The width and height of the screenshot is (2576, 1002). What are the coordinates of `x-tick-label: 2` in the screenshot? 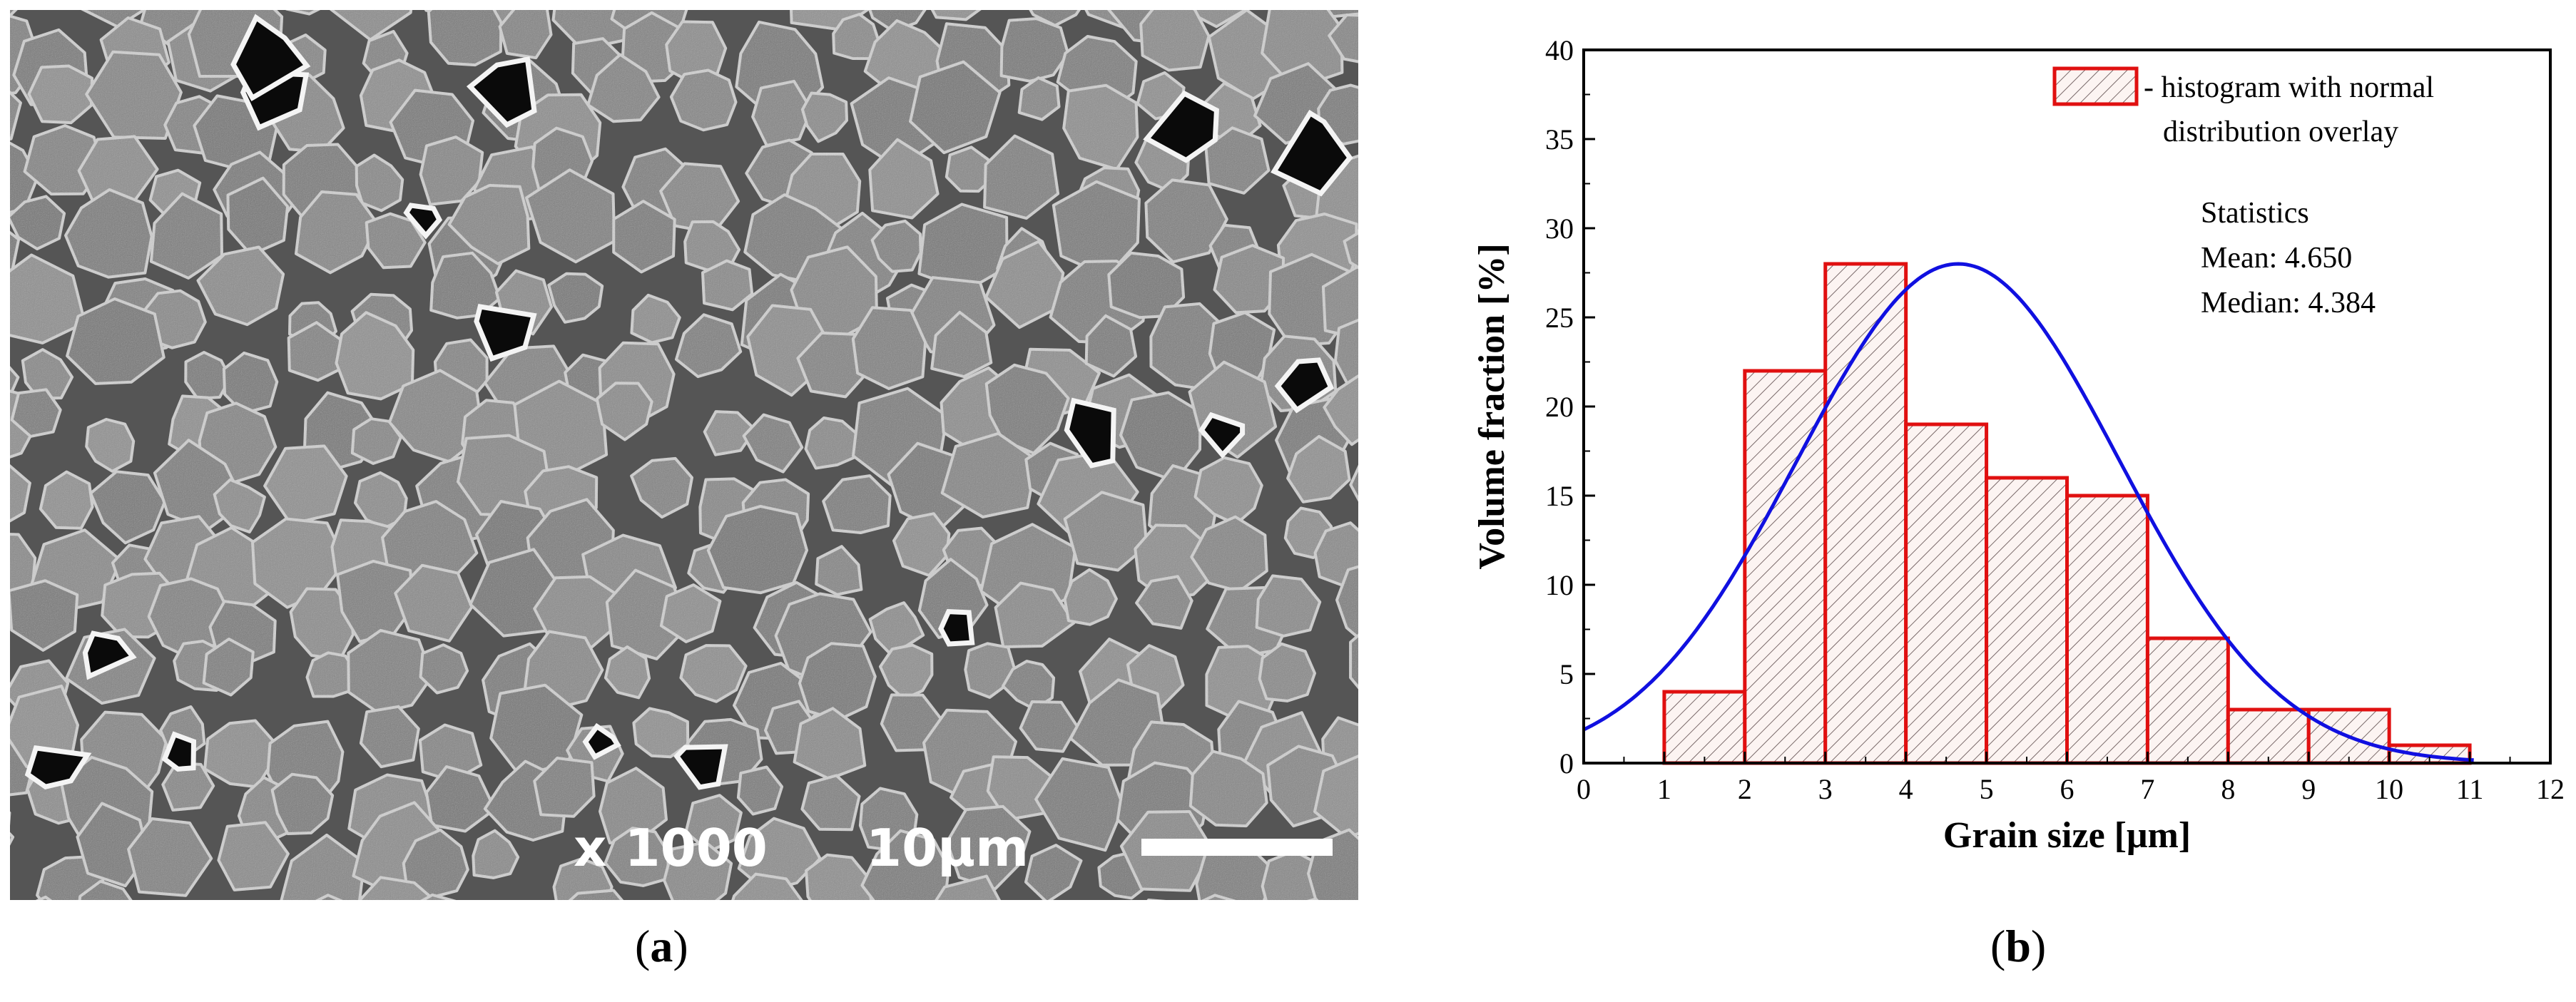 It's located at (1745, 789).